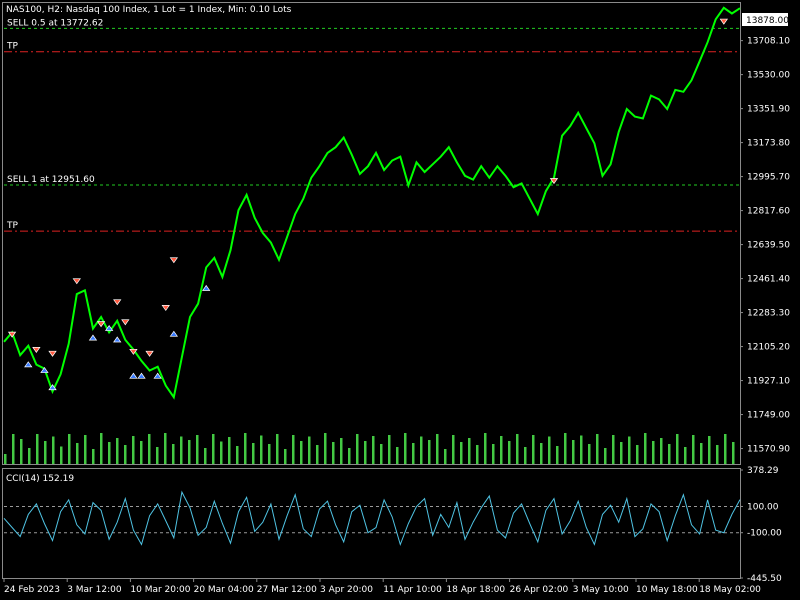 The width and height of the screenshot is (800, 600). I want to click on time-tick-label: 20 Mar 04:00, so click(224, 590).